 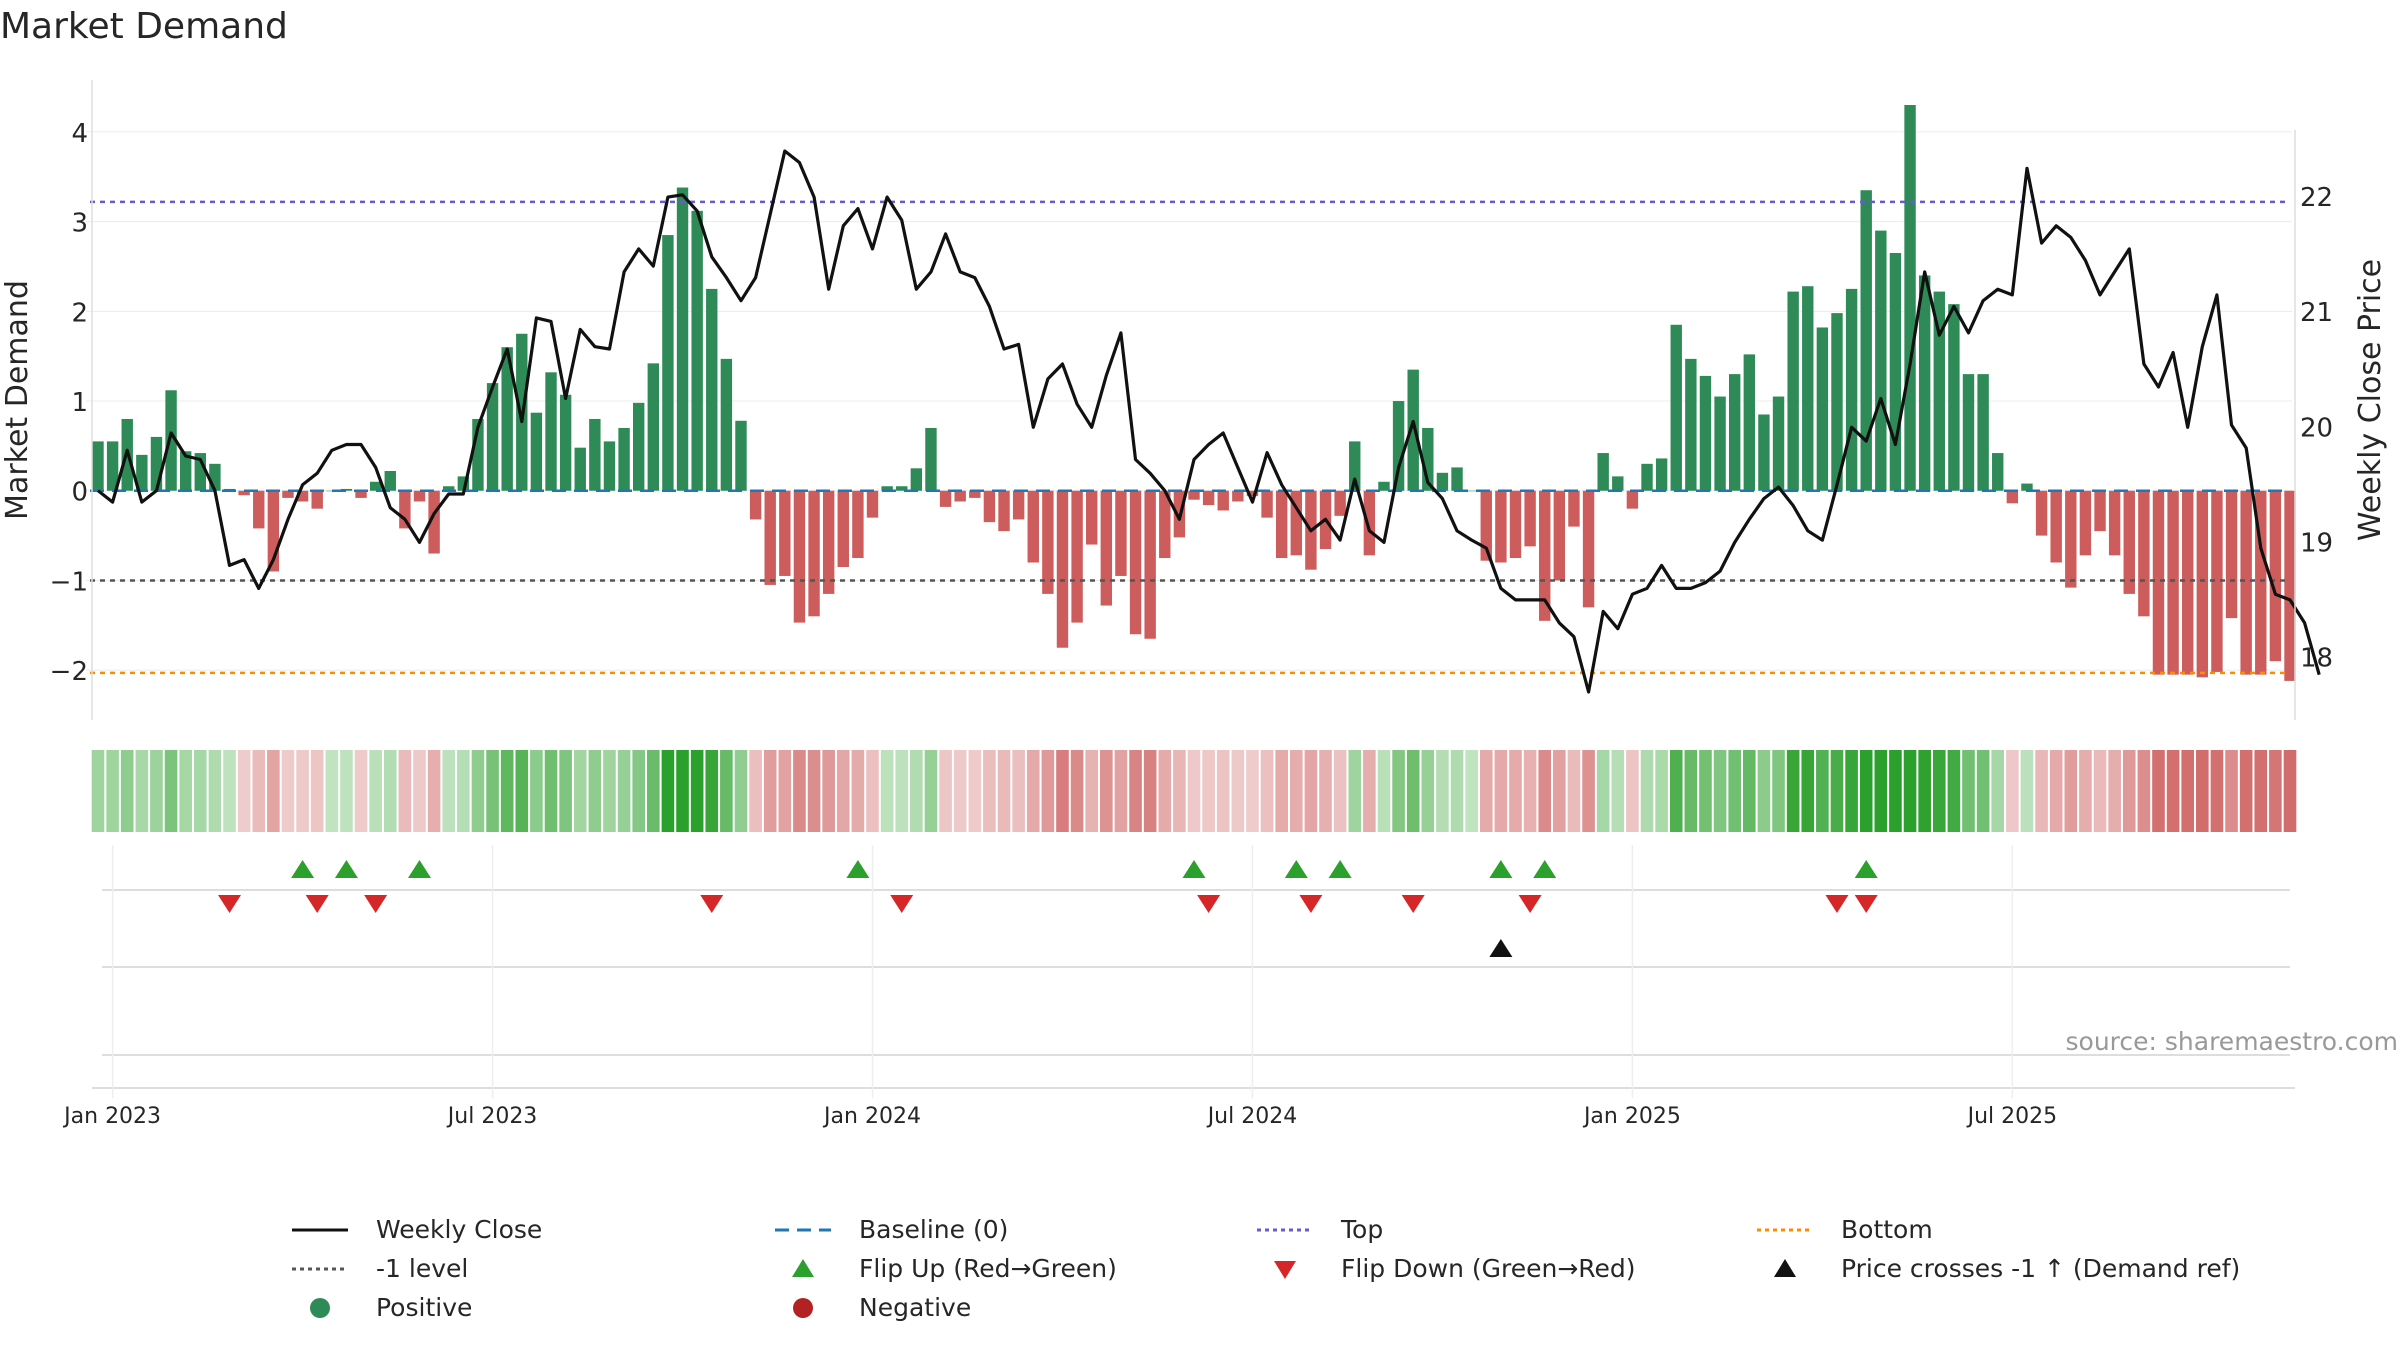 I want to click on x-tick-label: Jul 2024, so click(x=1252, y=1116).